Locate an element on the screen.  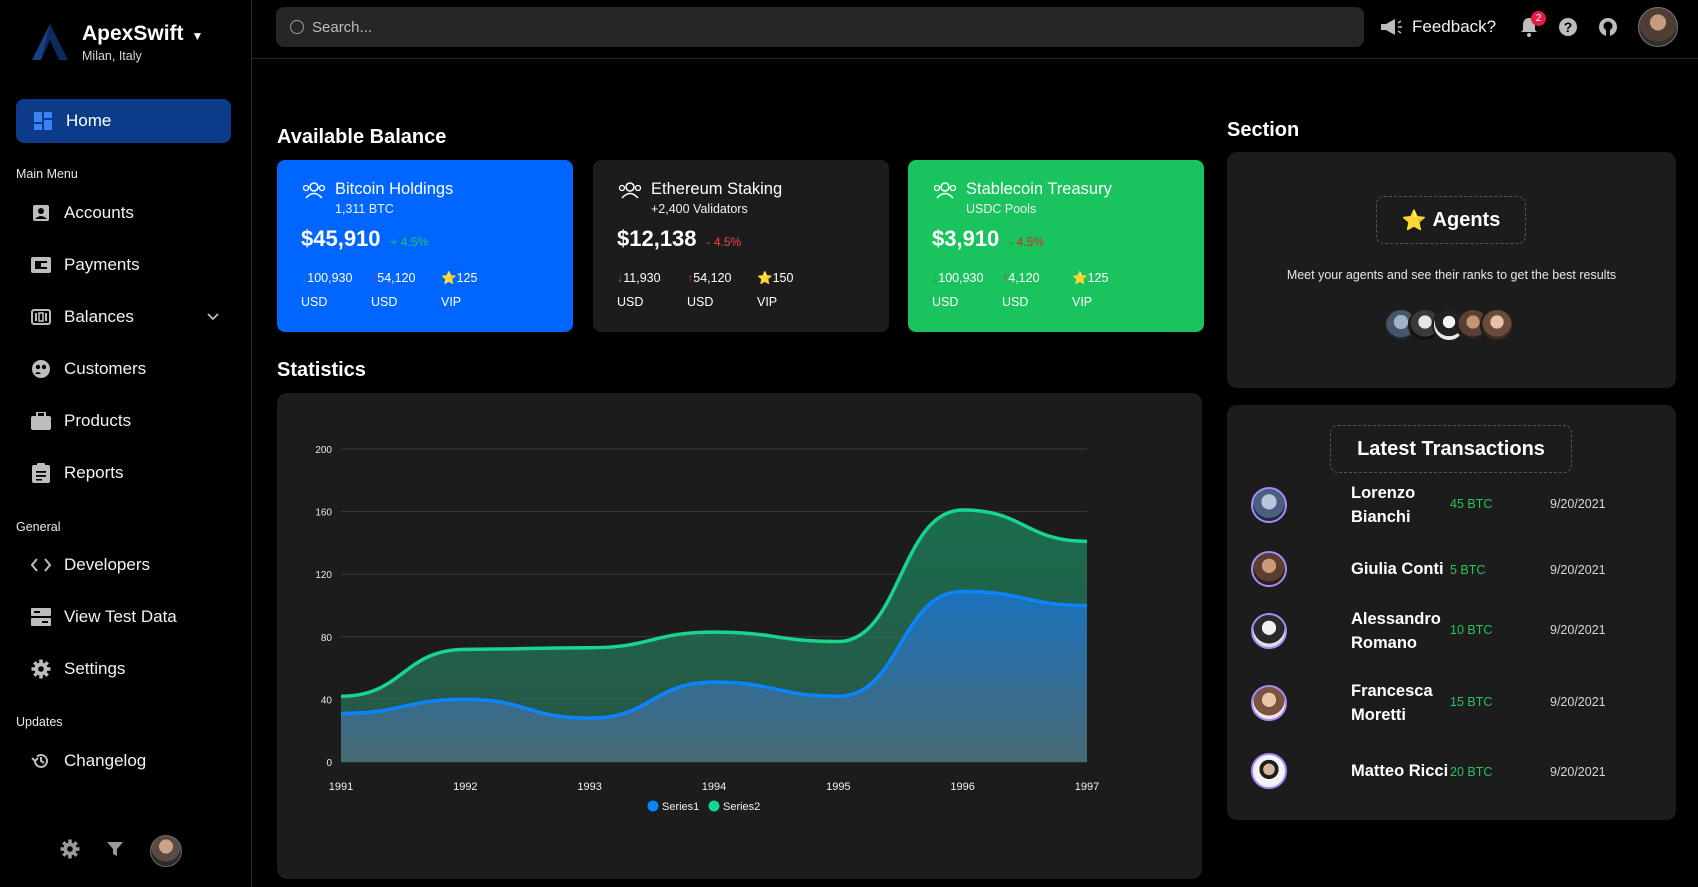
sidebar-item-products: Products is located at coordinates (125, 421).